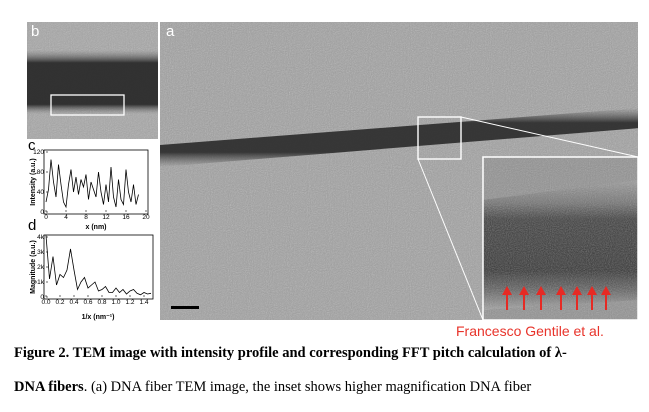 The width and height of the screenshot is (649, 412). What do you see at coordinates (45, 302) in the screenshot?
I see `x-tick-label: 0.0` at bounding box center [45, 302].